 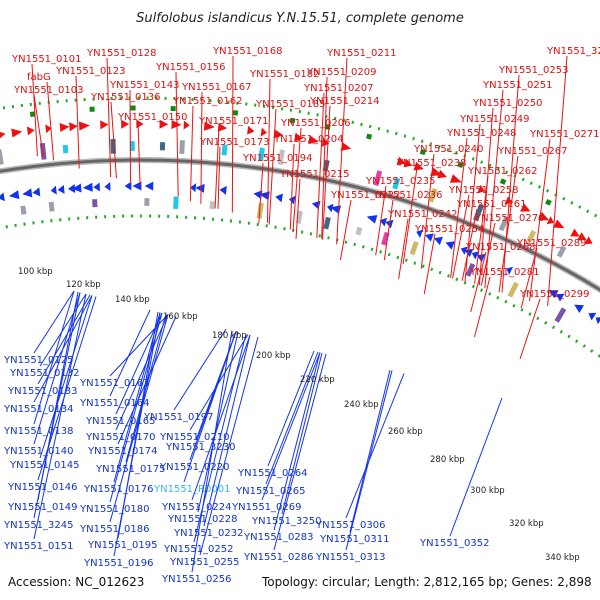 What do you see at coordinates (38, 451) in the screenshot?
I see `bottom-gene-label: YN1551_0140` at bounding box center [38, 451].